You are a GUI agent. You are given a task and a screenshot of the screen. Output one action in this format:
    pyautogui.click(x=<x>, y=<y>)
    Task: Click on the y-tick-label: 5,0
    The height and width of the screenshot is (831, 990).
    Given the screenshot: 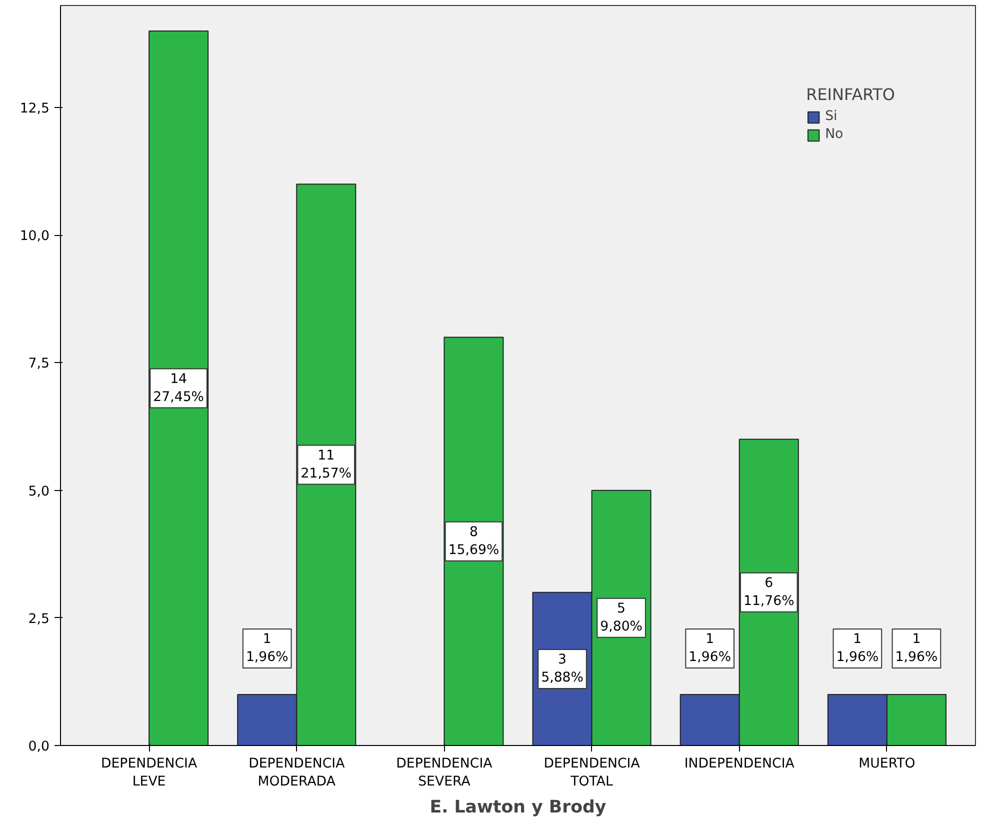 What is the action you would take?
    pyautogui.click(x=39, y=492)
    